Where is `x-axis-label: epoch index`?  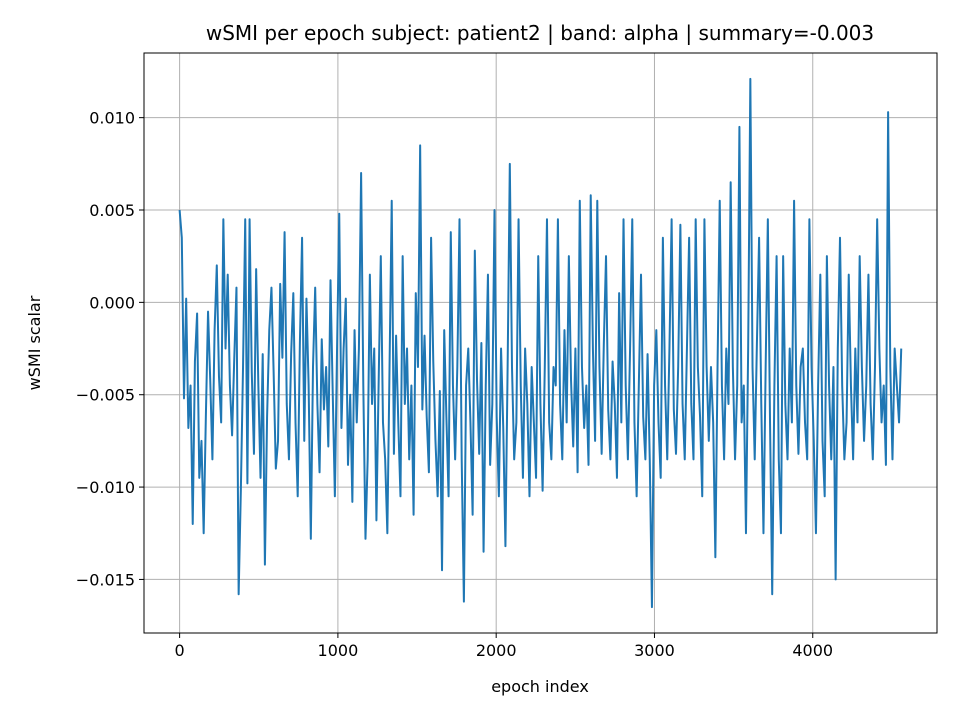 x-axis-label: epoch index is located at coordinates (540, 686).